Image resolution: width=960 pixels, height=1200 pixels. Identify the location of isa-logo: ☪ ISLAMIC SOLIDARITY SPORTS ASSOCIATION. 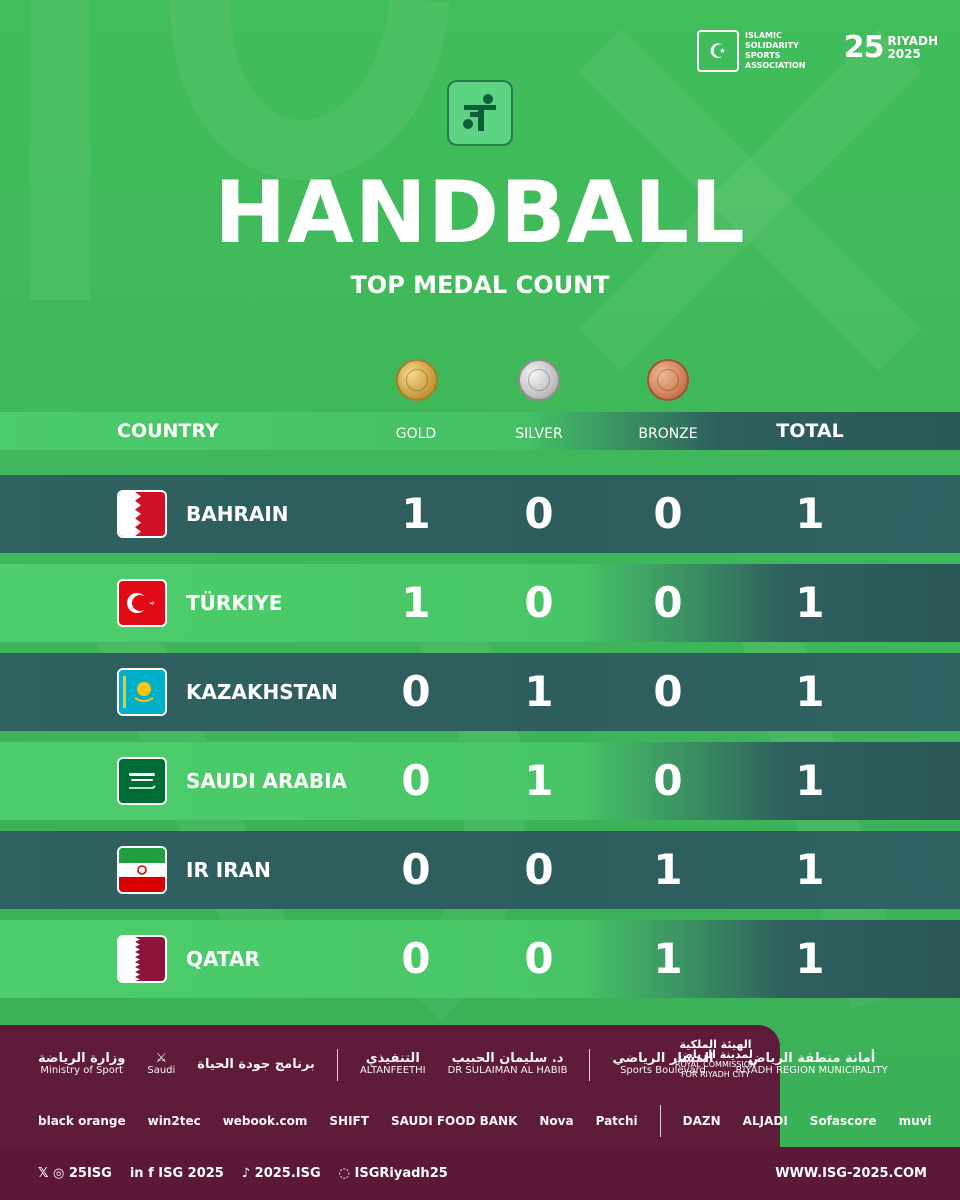
(761, 51).